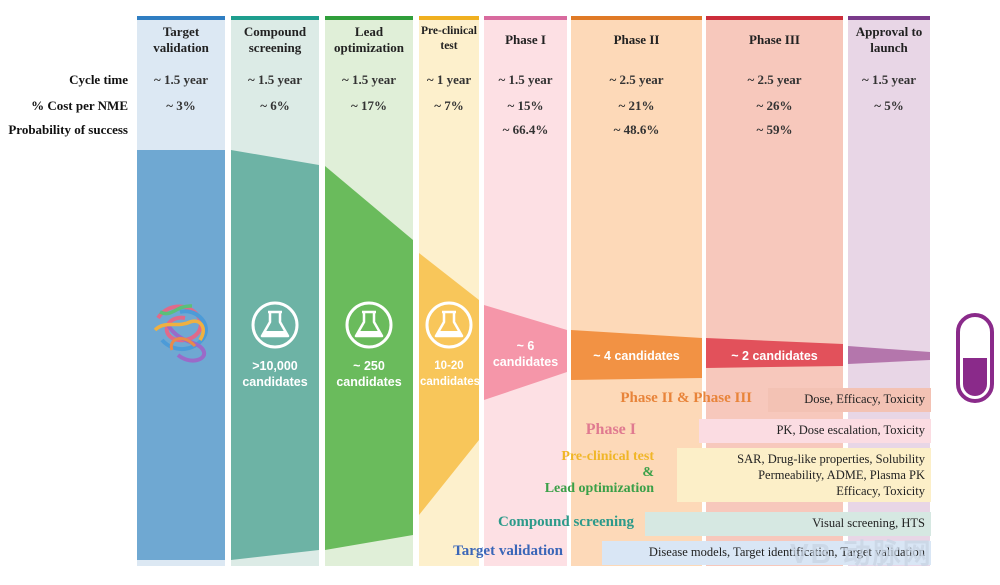  I want to click on funnel-screening, so click(275, 355).